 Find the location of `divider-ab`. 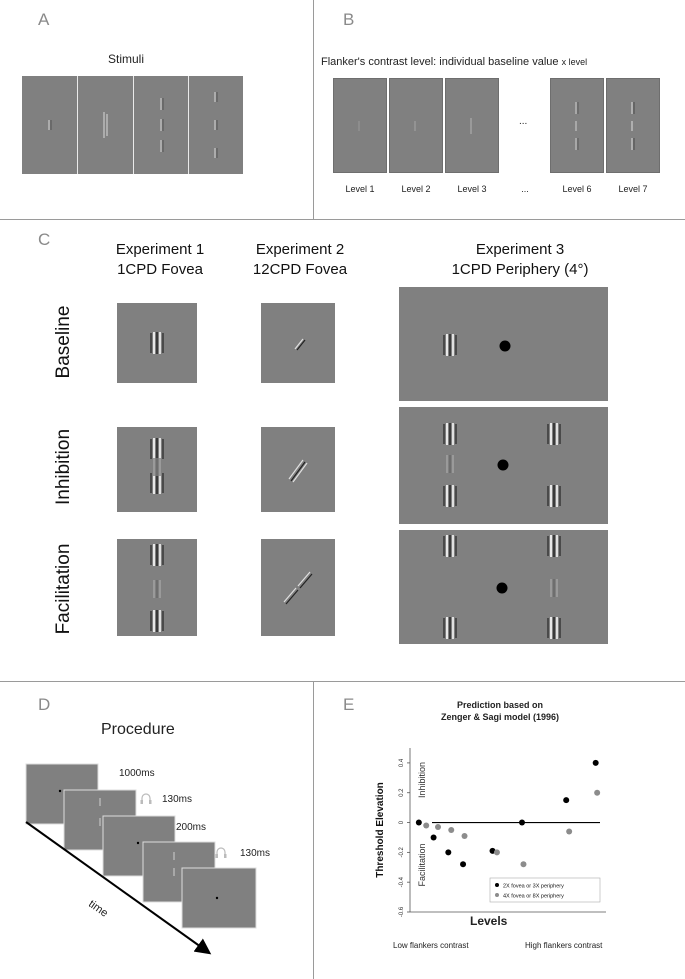

divider-ab is located at coordinates (313, 109).